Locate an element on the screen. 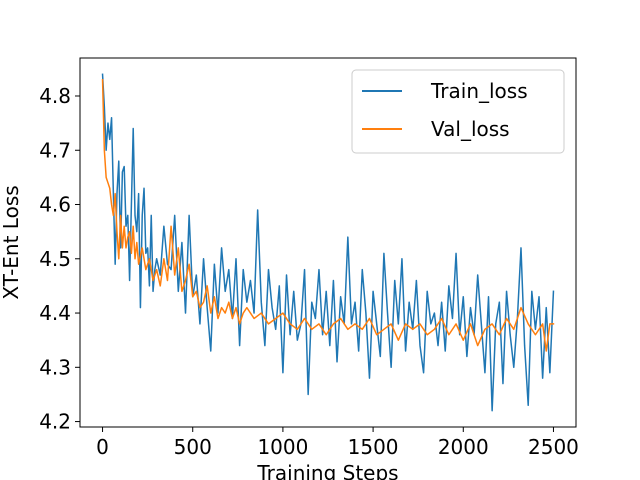  y-axis: 4.2 4.3 4.4 4.5 4.6 4.7 4.8 is located at coordinates (59, 259).